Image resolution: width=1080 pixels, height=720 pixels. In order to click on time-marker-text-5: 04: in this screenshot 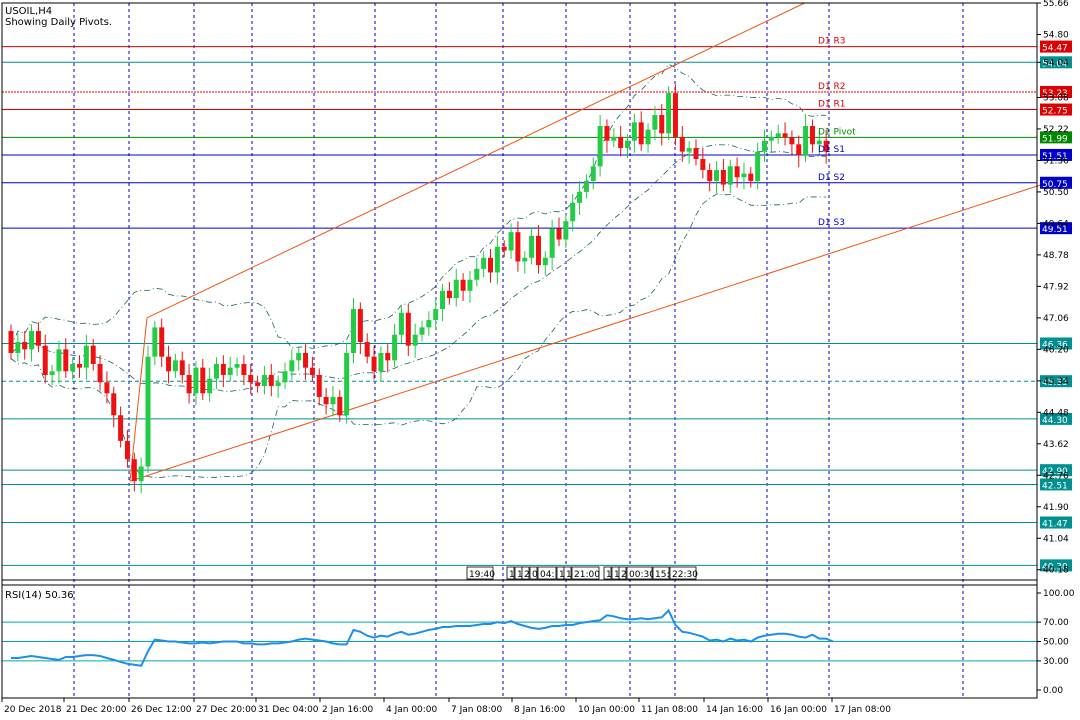, I will do `click(547, 575)`.